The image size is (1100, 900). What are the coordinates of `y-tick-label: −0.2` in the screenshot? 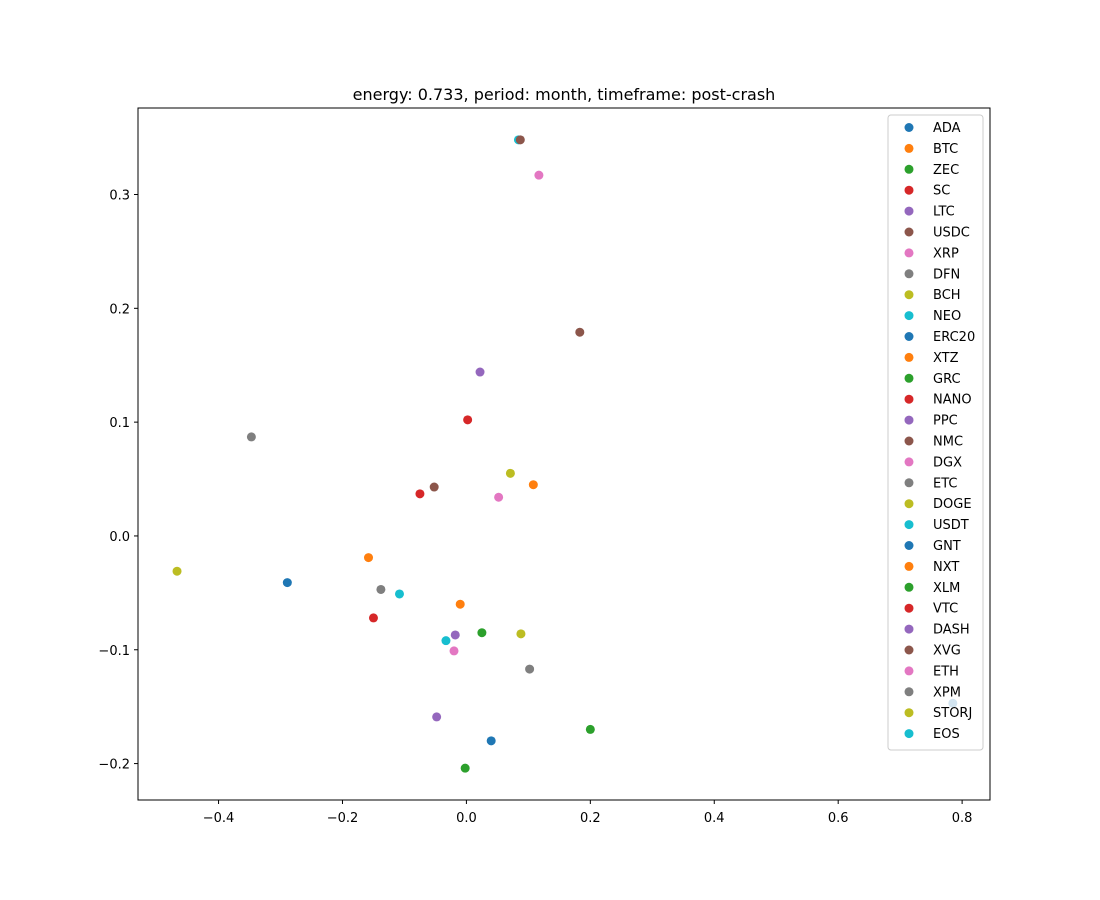 It's located at (114, 765).